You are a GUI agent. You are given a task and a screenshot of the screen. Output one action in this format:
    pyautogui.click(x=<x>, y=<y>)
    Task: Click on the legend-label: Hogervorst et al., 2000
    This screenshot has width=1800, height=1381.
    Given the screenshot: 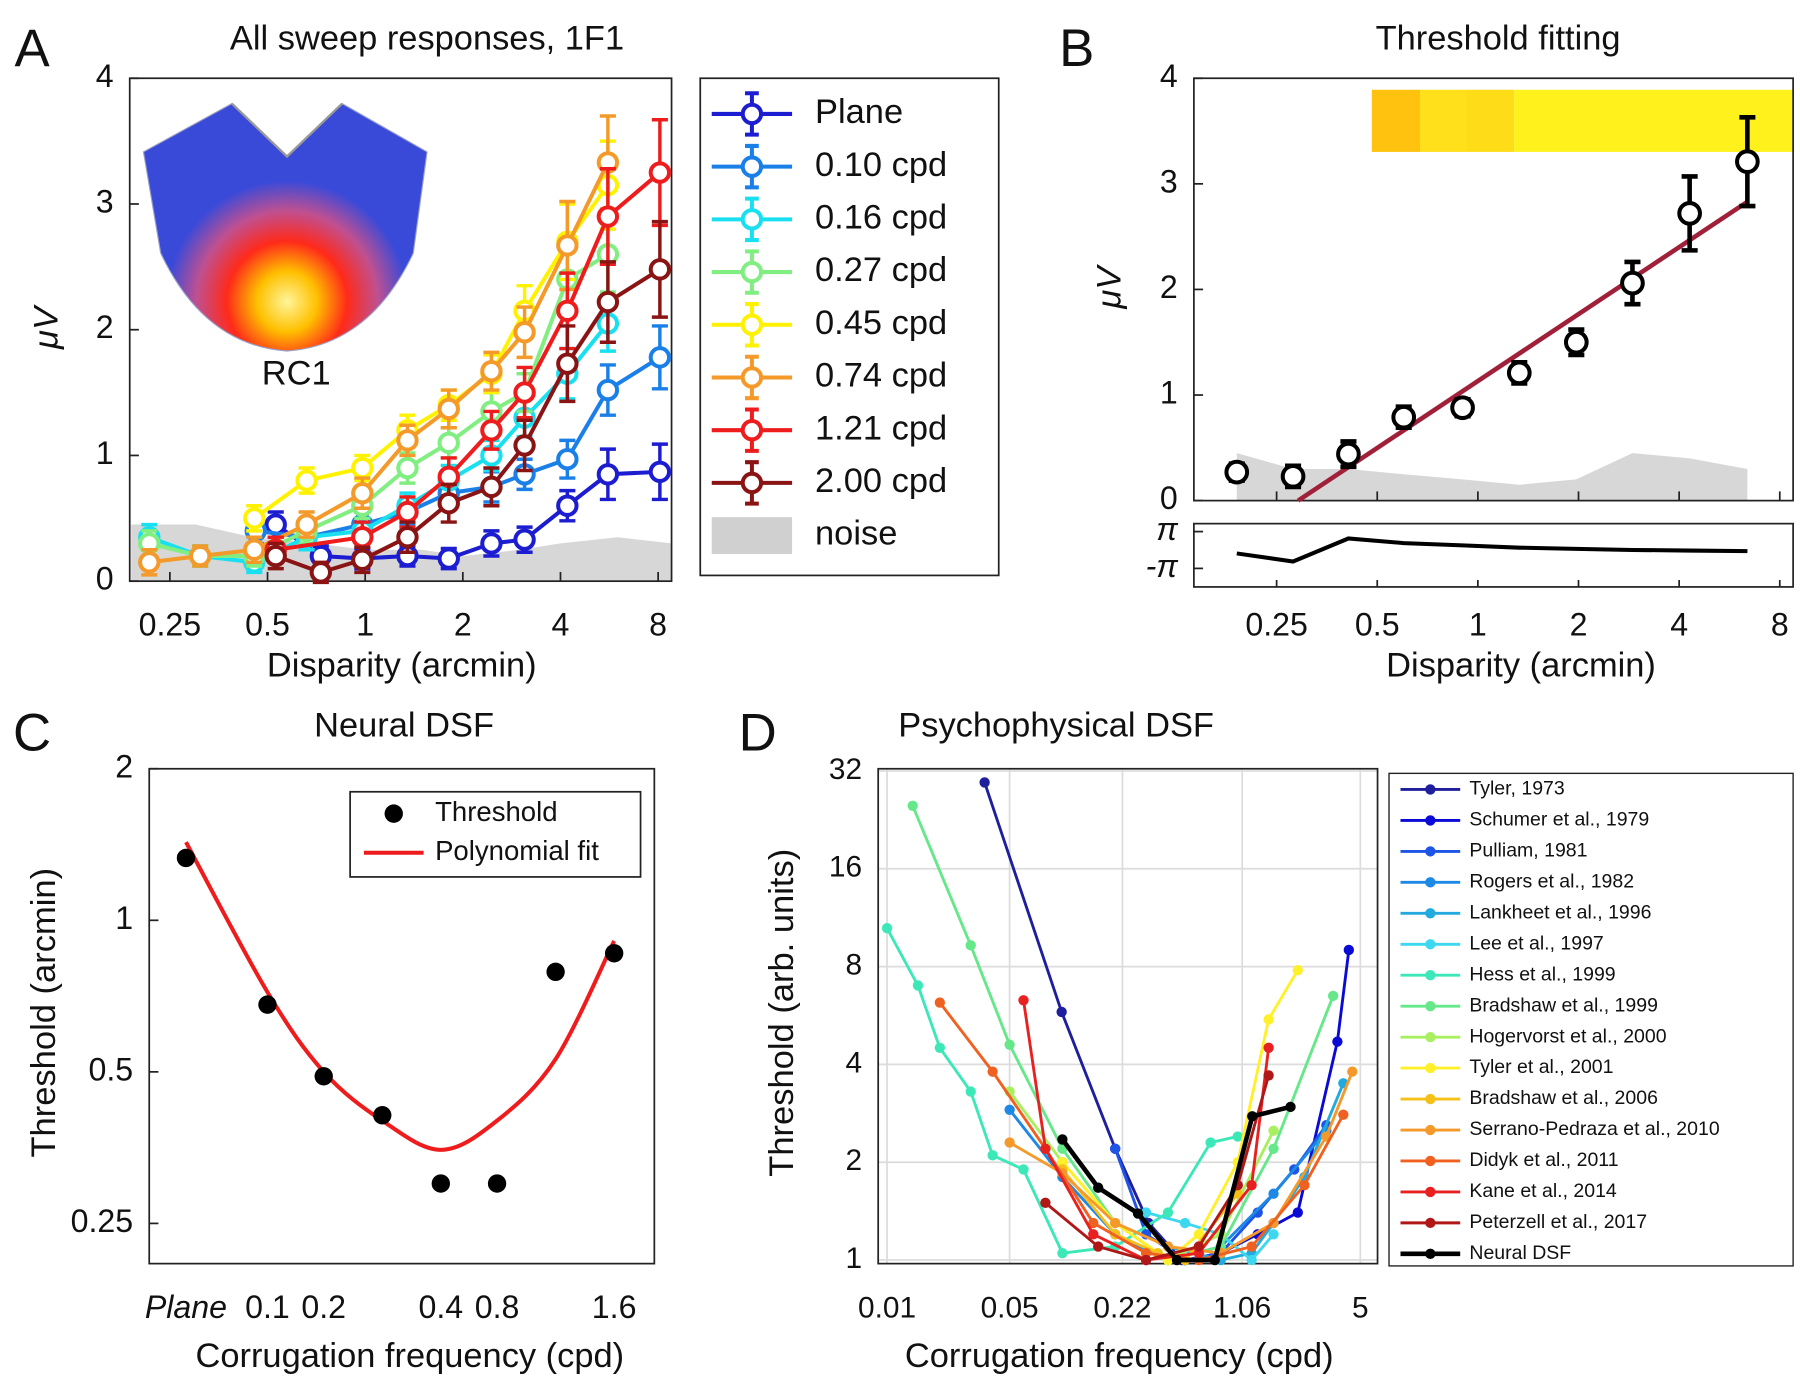 What is the action you would take?
    pyautogui.click(x=1567, y=1036)
    